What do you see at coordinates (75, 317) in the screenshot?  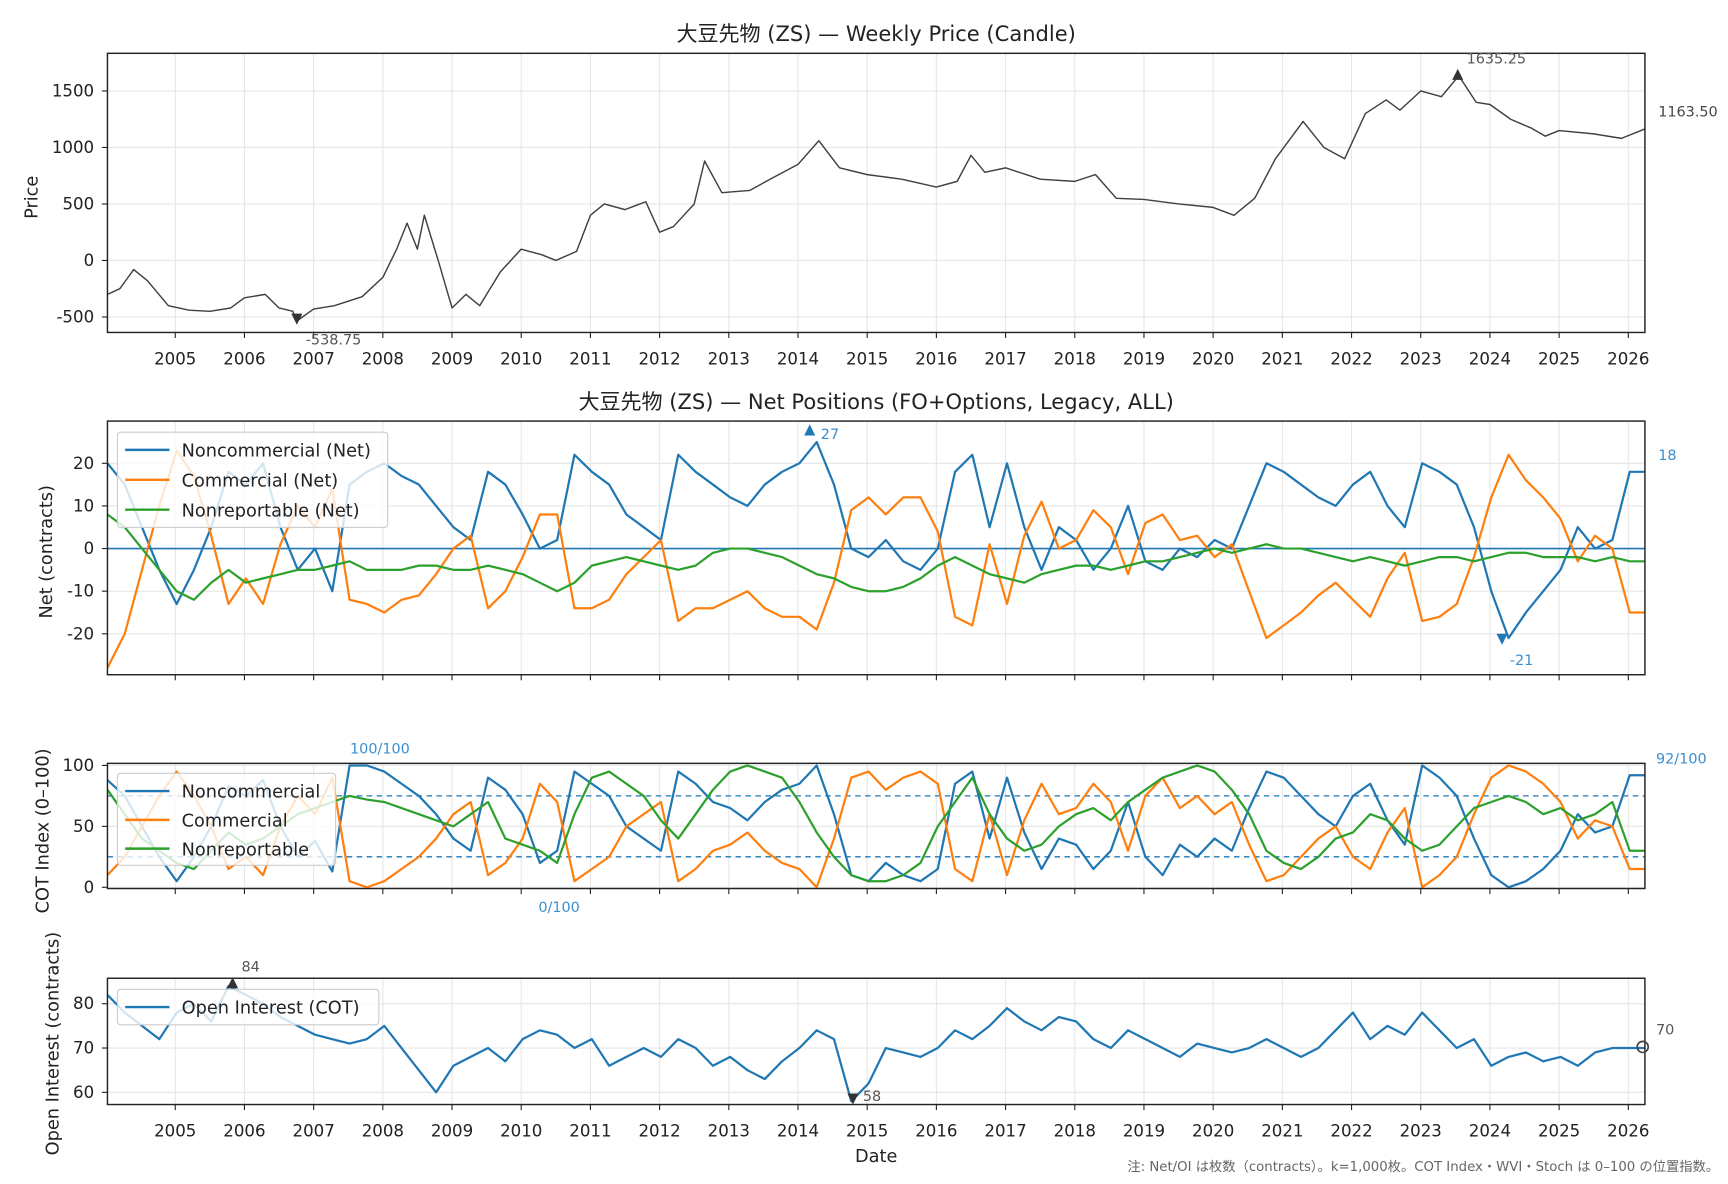 I see `y-tick-label: -500` at bounding box center [75, 317].